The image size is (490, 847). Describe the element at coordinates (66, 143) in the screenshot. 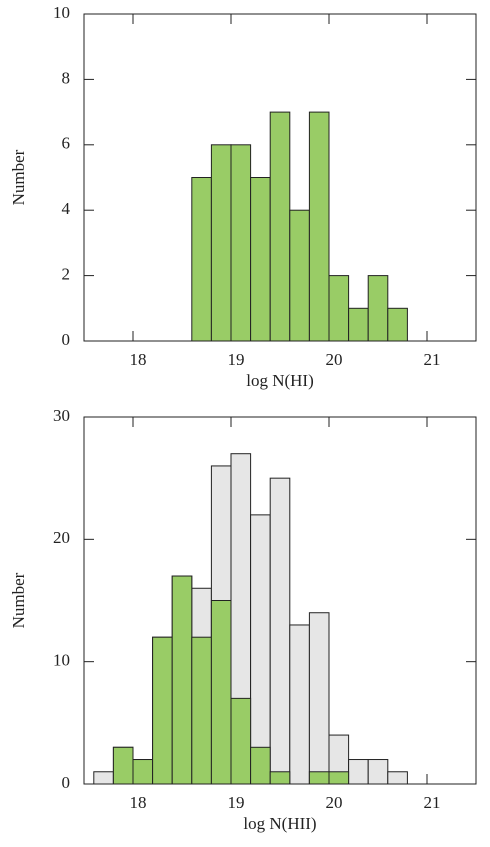

I see `y-tick-label: 6` at that location.